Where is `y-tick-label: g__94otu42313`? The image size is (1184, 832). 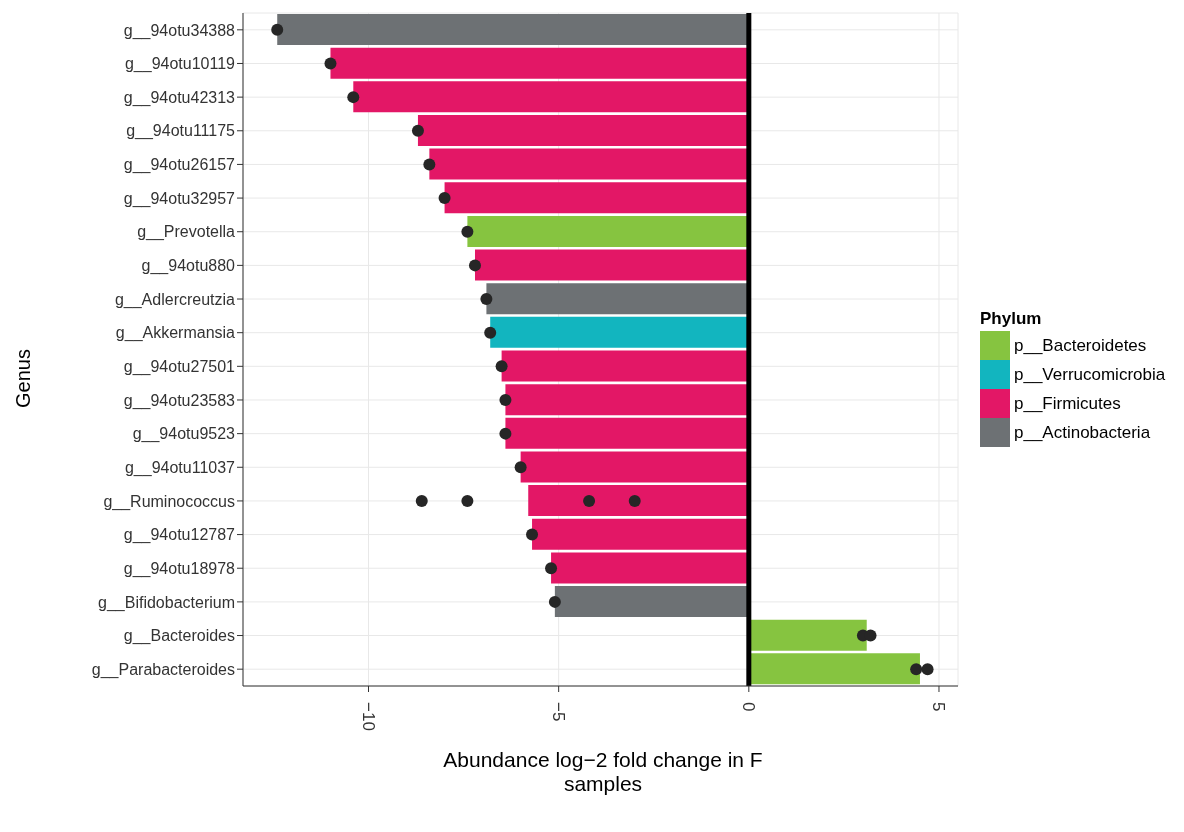
y-tick-label: g__94otu42313 is located at coordinates (179, 97).